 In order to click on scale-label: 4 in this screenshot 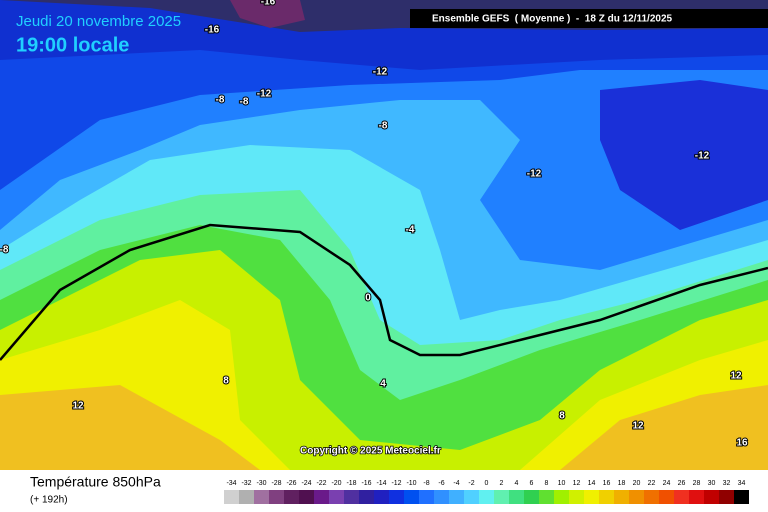, I will do `click(517, 483)`.